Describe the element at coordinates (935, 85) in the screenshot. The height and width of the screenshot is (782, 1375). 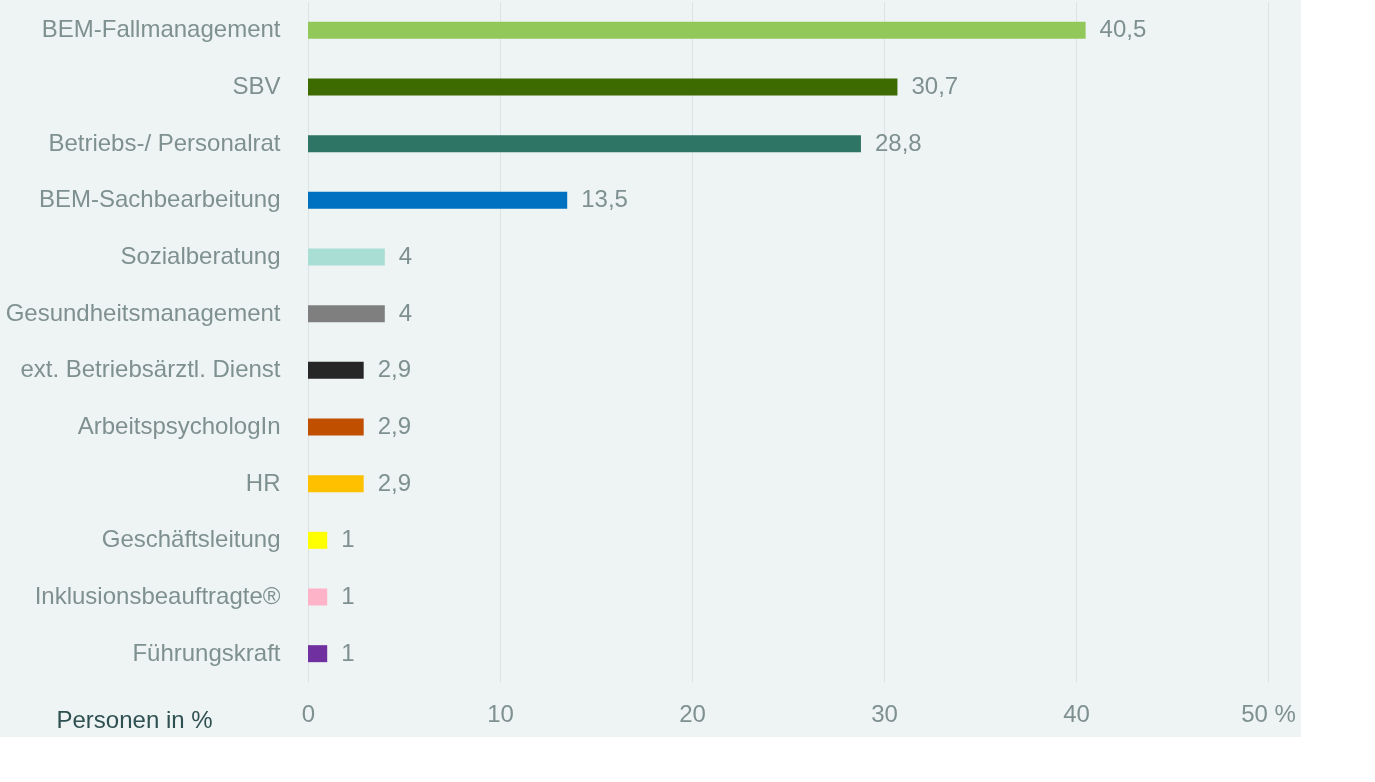
I see `data-label: 30,7` at that location.